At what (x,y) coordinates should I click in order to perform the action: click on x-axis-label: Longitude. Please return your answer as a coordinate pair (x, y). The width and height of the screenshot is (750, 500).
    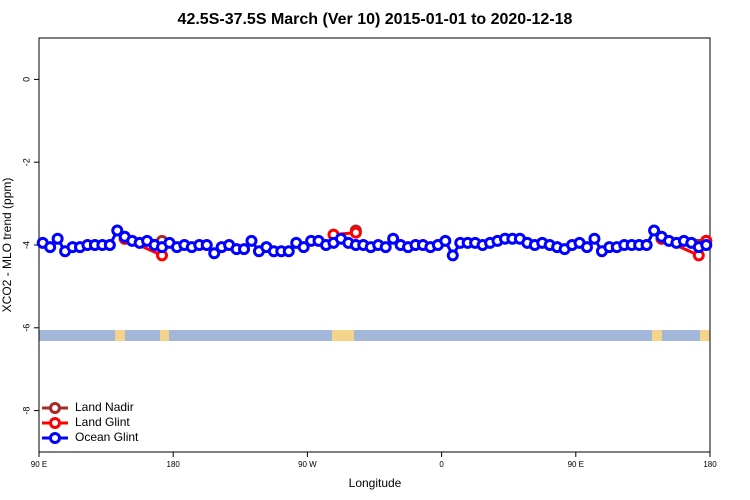
    Looking at the image, I should click on (375, 483).